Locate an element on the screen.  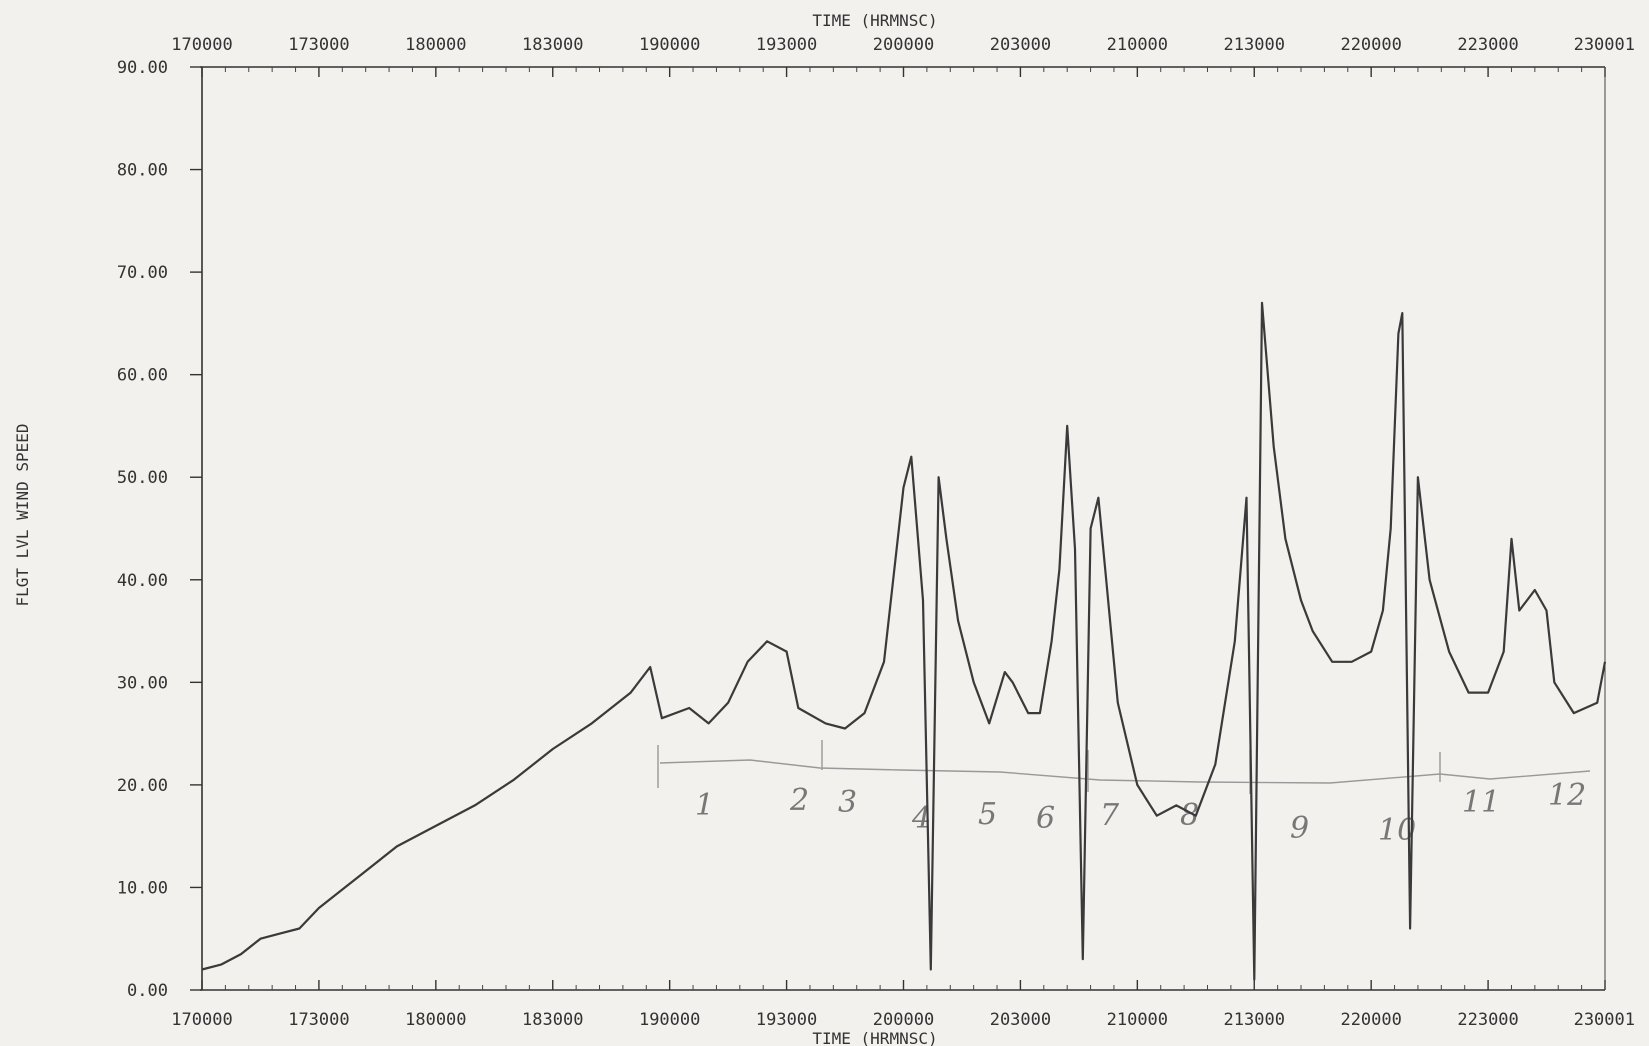
segment-number-annotation: 6 is located at coordinates (1045, 818).